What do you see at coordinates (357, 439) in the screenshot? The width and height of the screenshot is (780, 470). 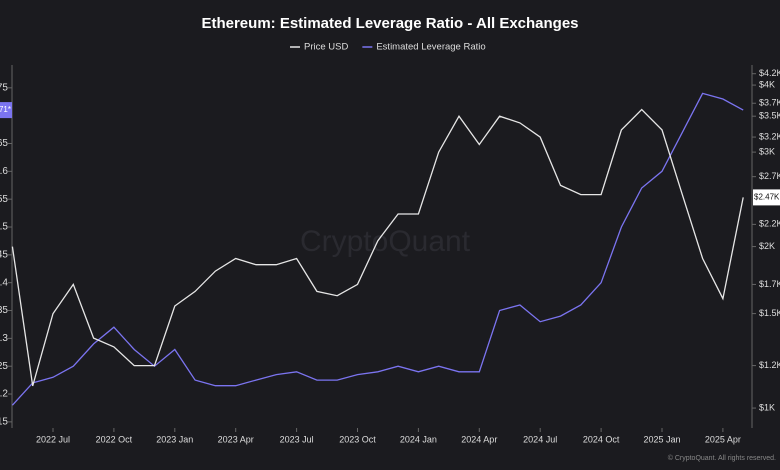 I see `x-tick-label: 2023 Oct` at bounding box center [357, 439].